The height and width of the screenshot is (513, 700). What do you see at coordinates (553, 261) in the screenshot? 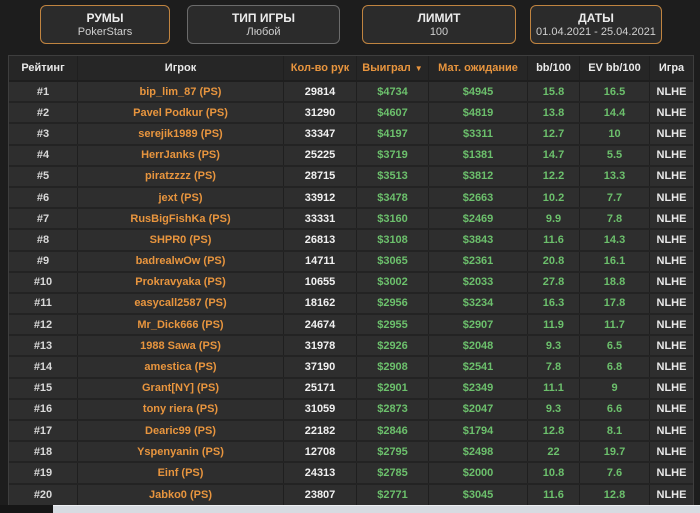
I see `bb100-cell: 20.8` at bounding box center [553, 261].